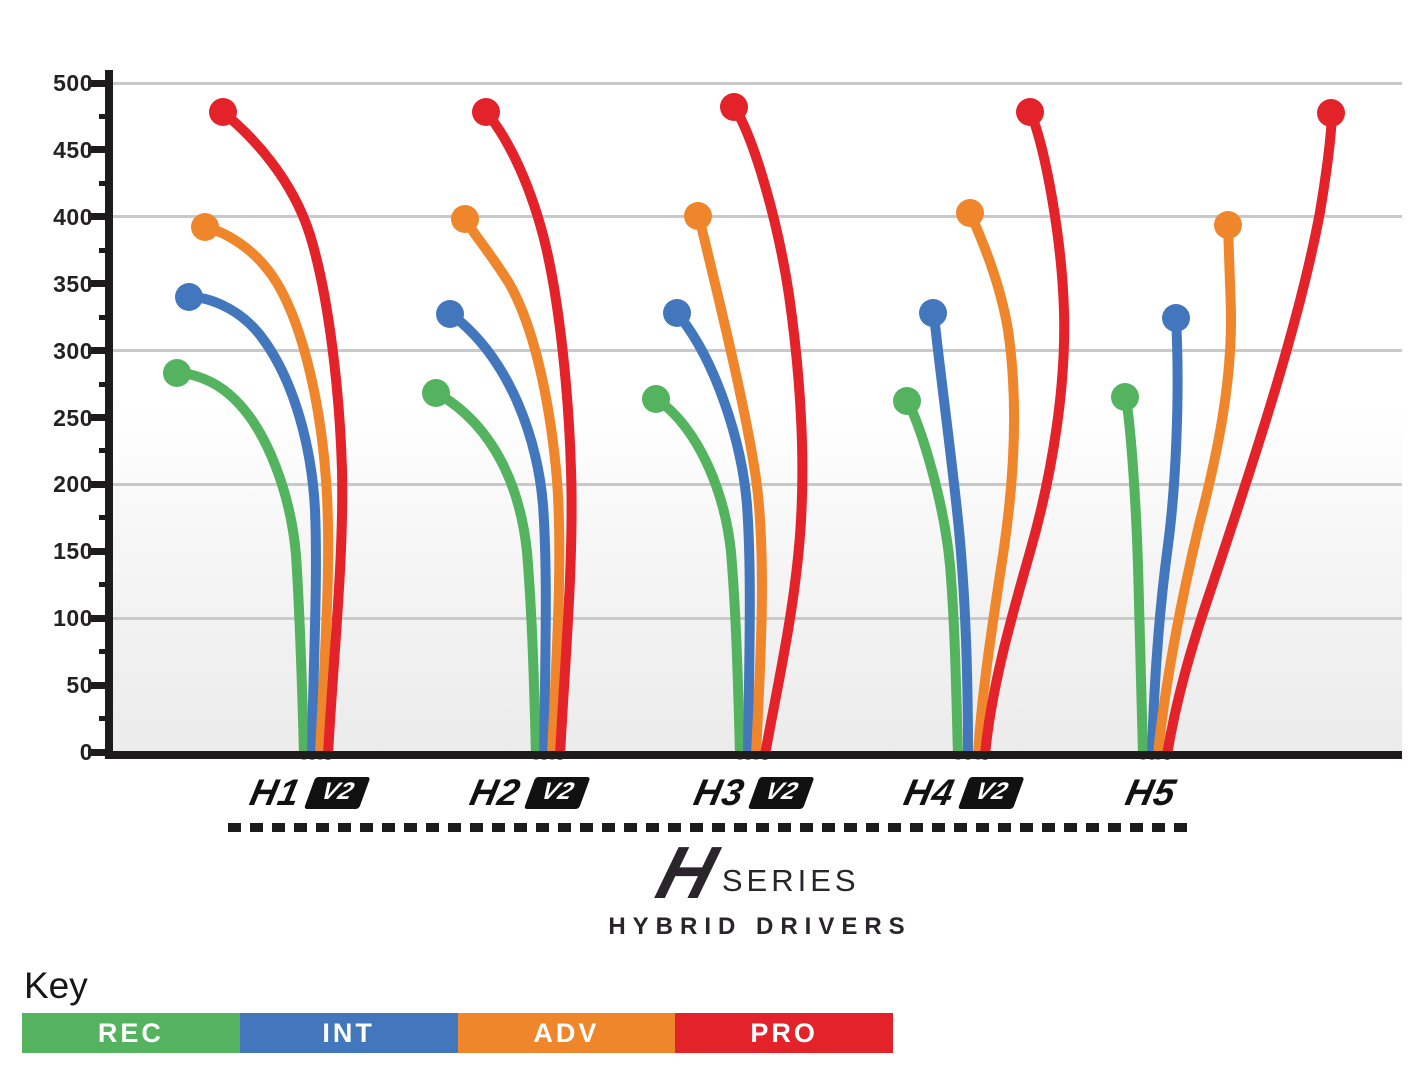 The width and height of the screenshot is (1425, 1080). I want to click on series-logo-row: H SERIES, so click(760, 872).